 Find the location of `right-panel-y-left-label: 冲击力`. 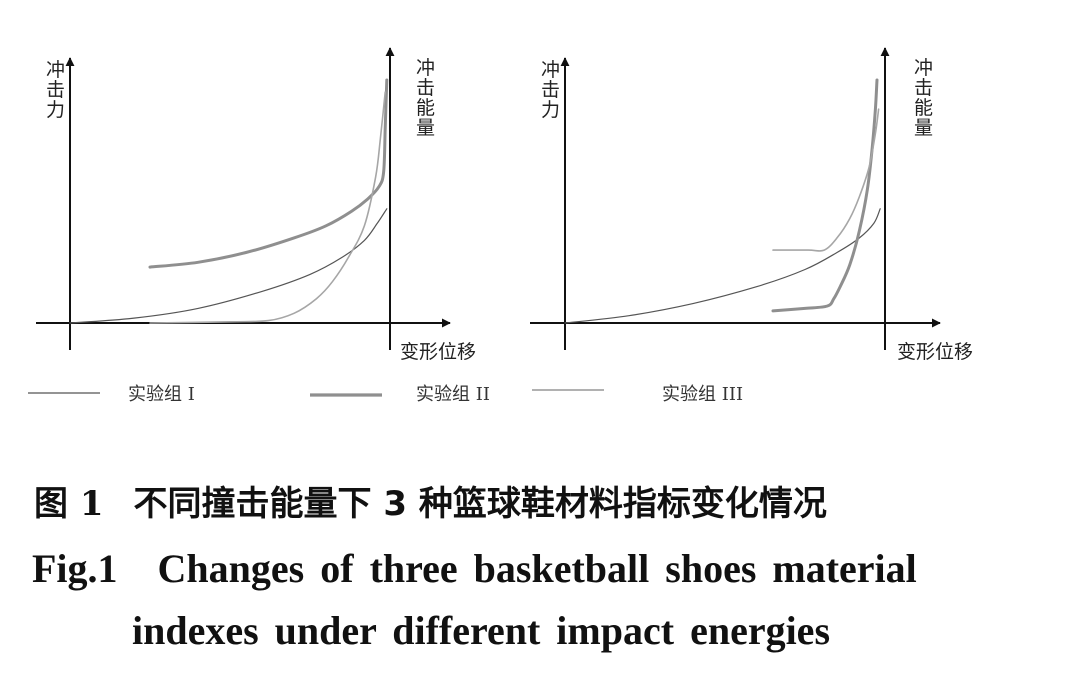

right-panel-y-left-label: 冲击力 is located at coordinates (550, 90).